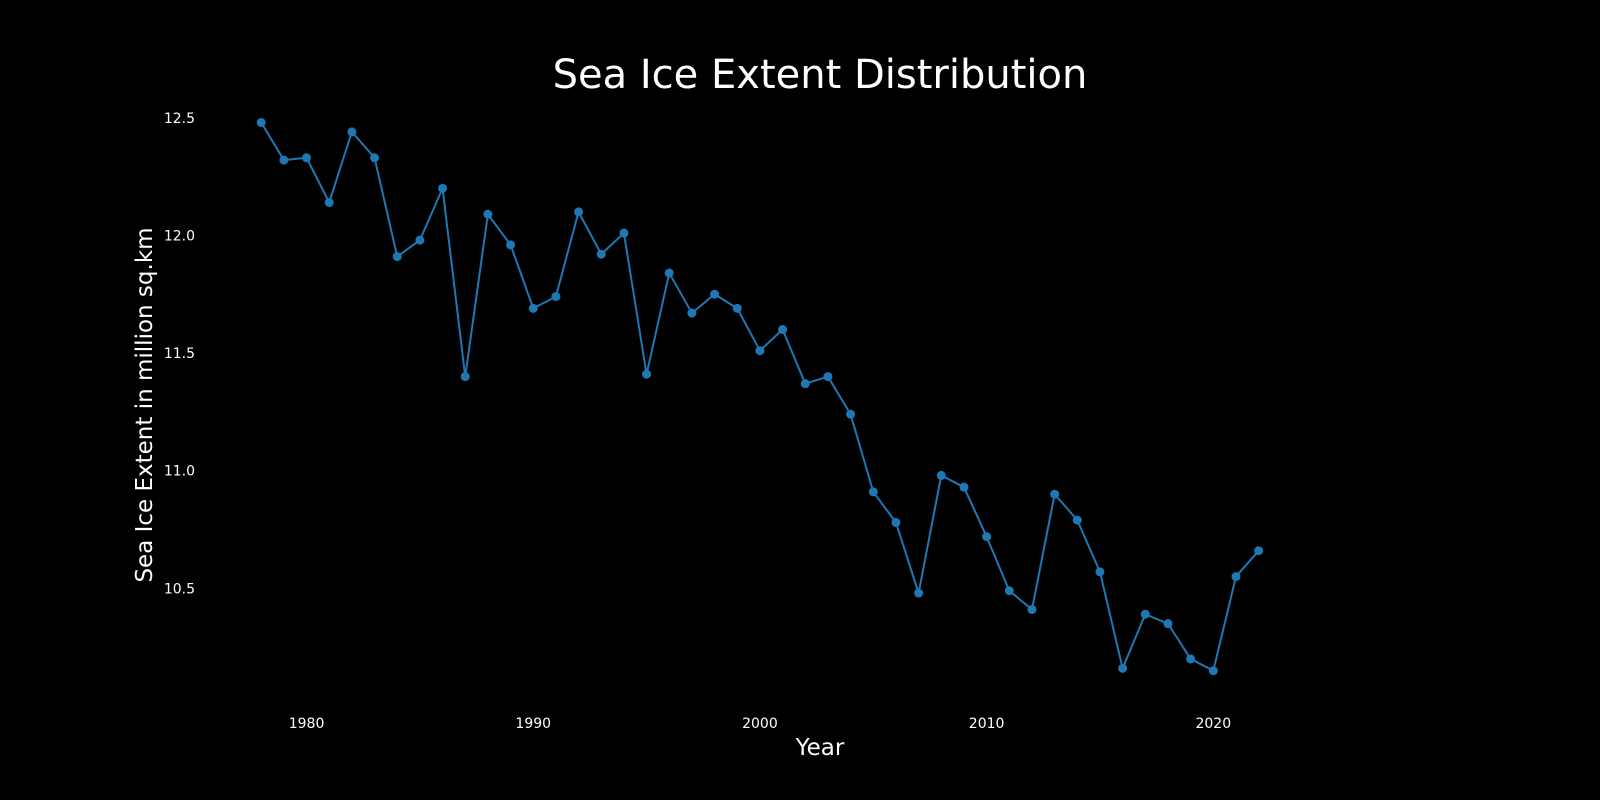 This screenshot has height=800, width=1600. What do you see at coordinates (179, 236) in the screenshot?
I see `y-tick-label: 12.0` at bounding box center [179, 236].